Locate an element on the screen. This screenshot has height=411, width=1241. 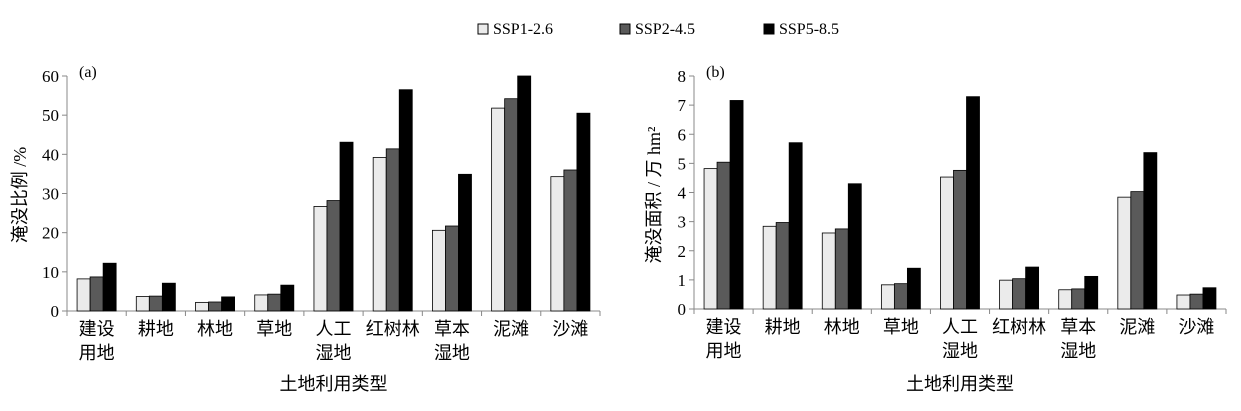
x-tick-label: 泥滩 is located at coordinates (511, 329).